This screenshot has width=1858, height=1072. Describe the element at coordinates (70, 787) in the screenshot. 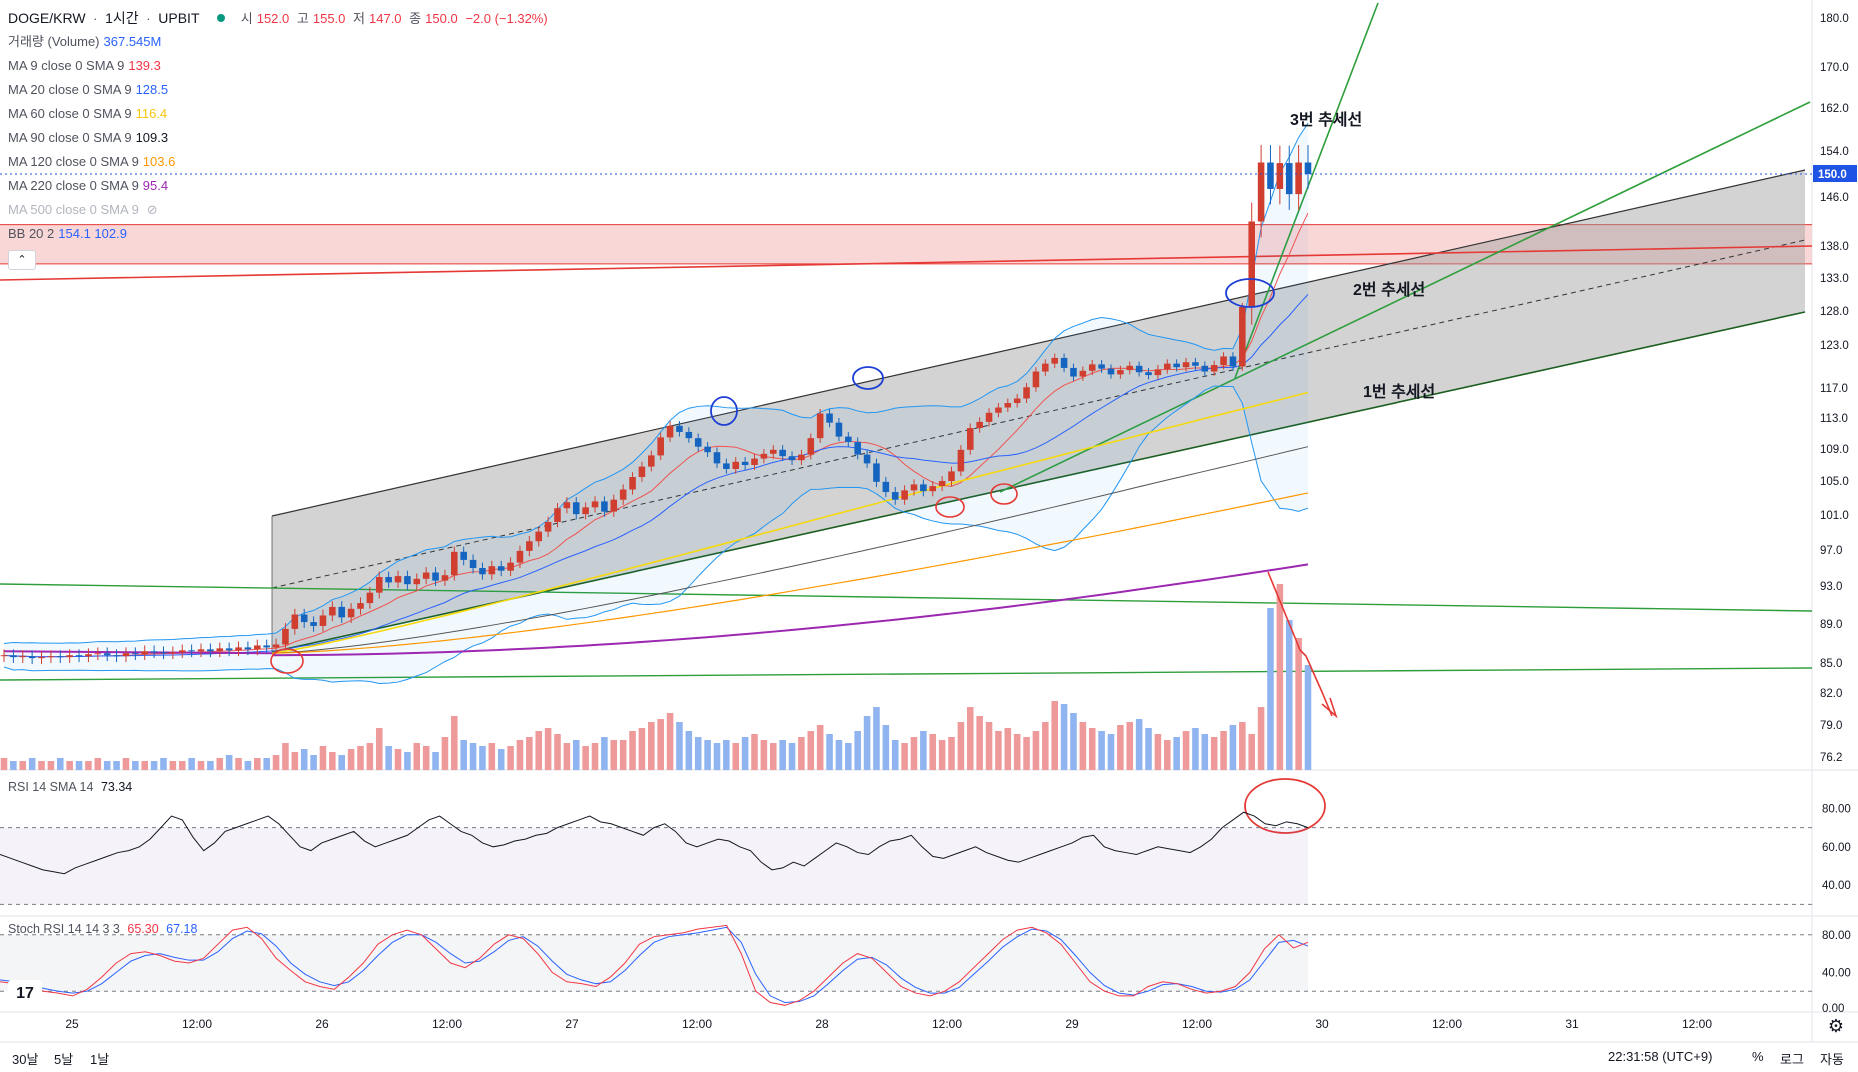

I see `rsi-pane-legend: RSI 14 SMA 14 73.34` at that location.